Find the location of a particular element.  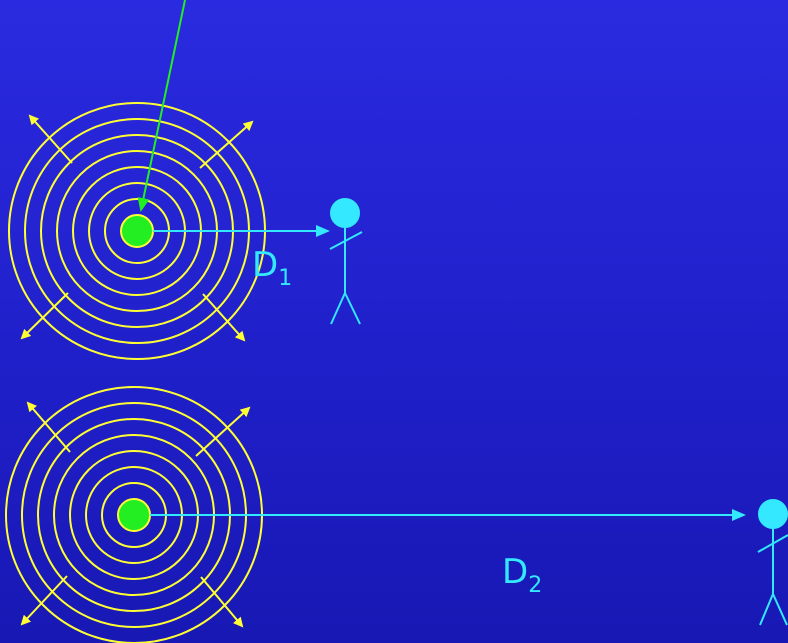

distance-label-d2: D2 is located at coordinates (522, 575).